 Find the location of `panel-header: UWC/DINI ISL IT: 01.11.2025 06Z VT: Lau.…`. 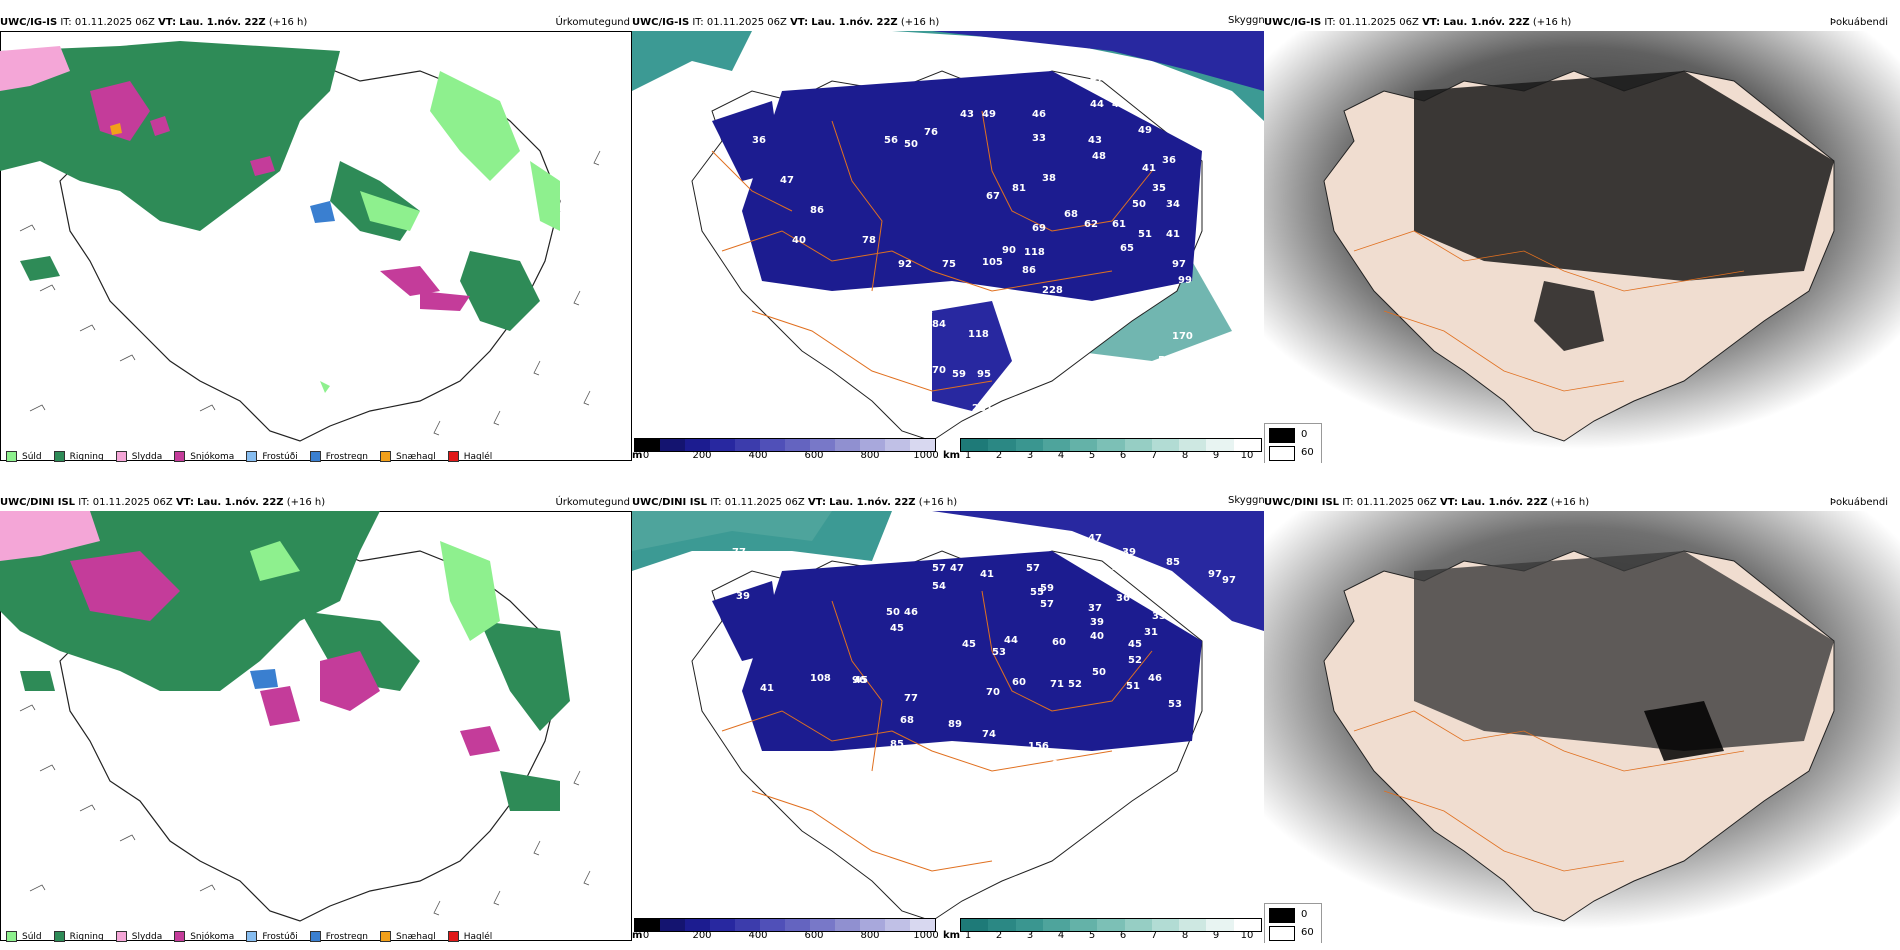

panel-header: UWC/DINI ISL IT: 01.11.2025 06Z VT: Lau.… is located at coordinates (316, 503).